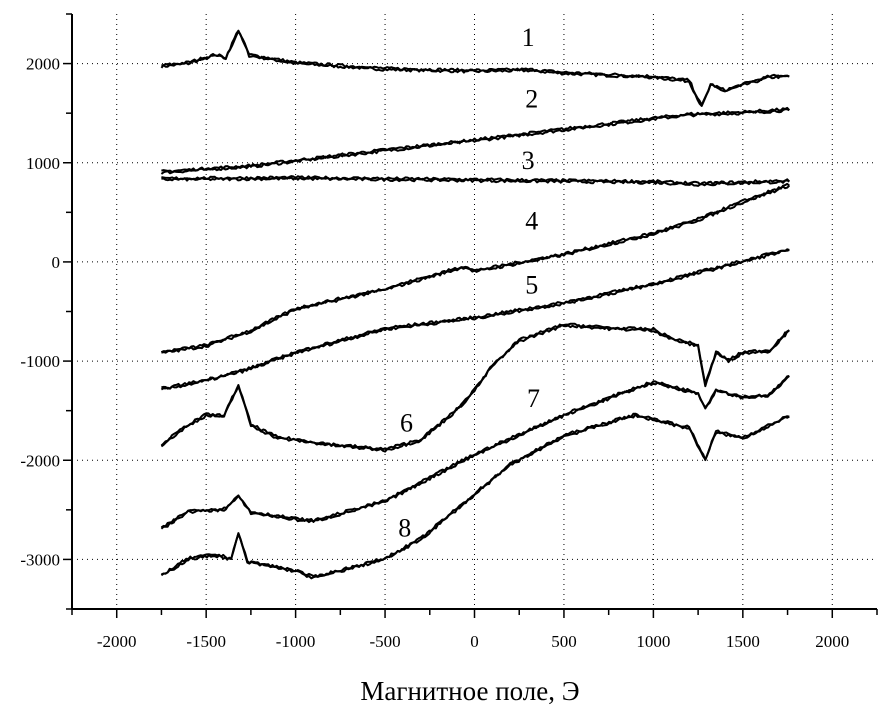 This screenshot has width=890, height=727. What do you see at coordinates (43, 163) in the screenshot?
I see `y-tick-label: 1000` at bounding box center [43, 163].